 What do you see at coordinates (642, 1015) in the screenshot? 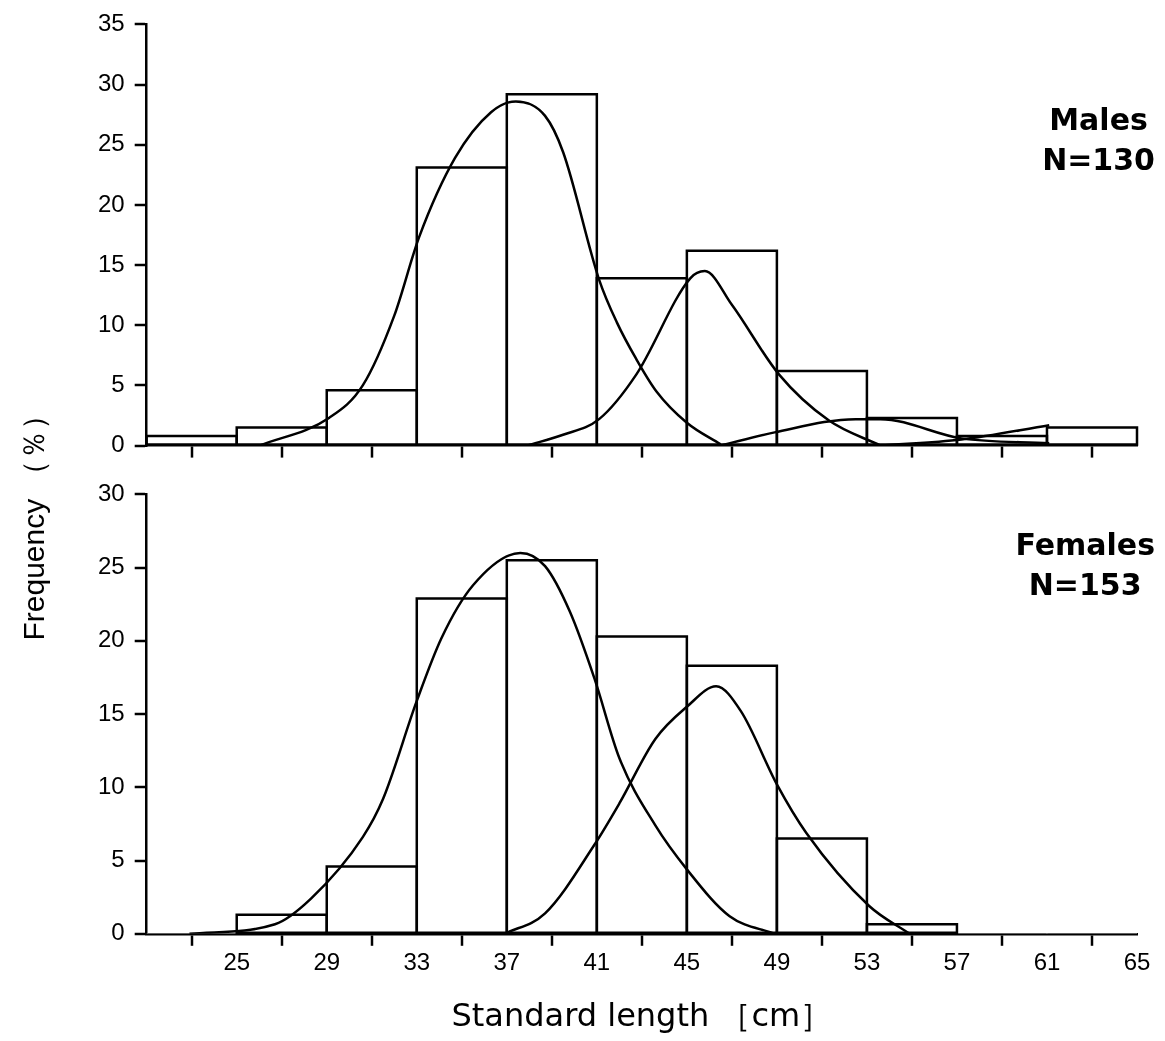
I see `x-axis-title: Standard length ［cm］` at bounding box center [642, 1015].